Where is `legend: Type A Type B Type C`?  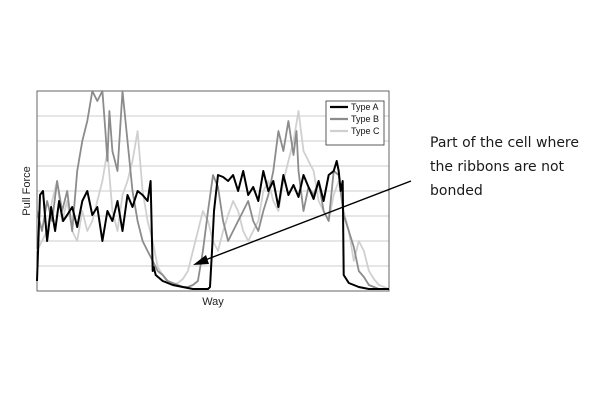
legend: Type A Type B Type C is located at coordinates (355, 123).